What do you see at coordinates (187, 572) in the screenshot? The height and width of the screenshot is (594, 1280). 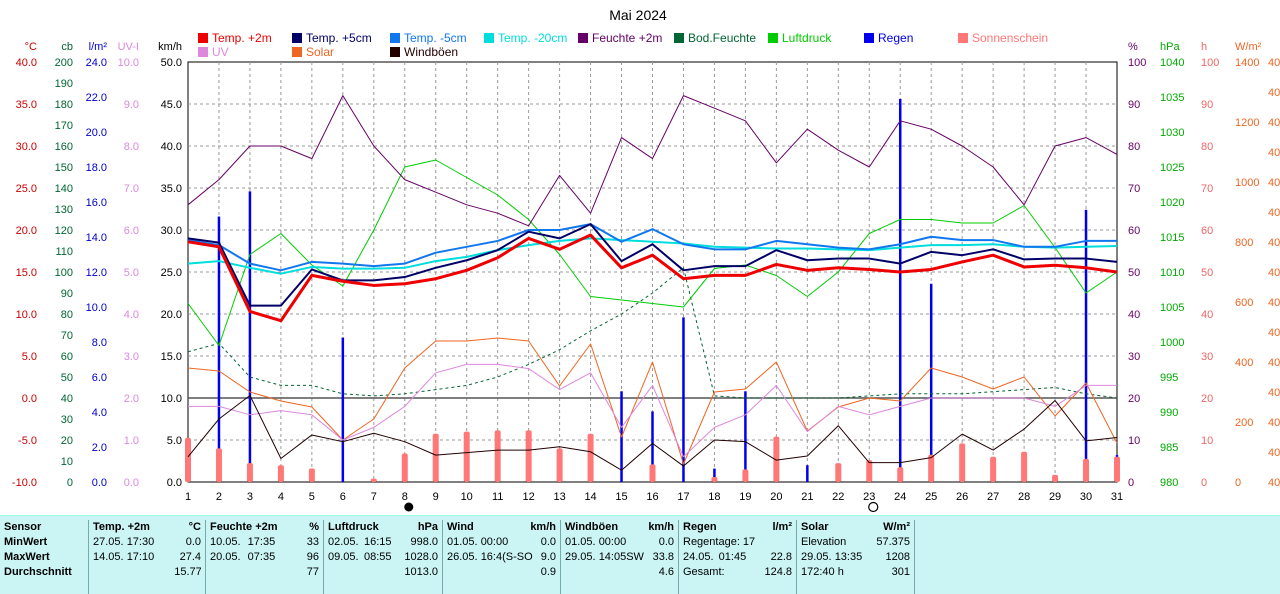 I see `stats-temp-avg-value: 15.77` at bounding box center [187, 572].